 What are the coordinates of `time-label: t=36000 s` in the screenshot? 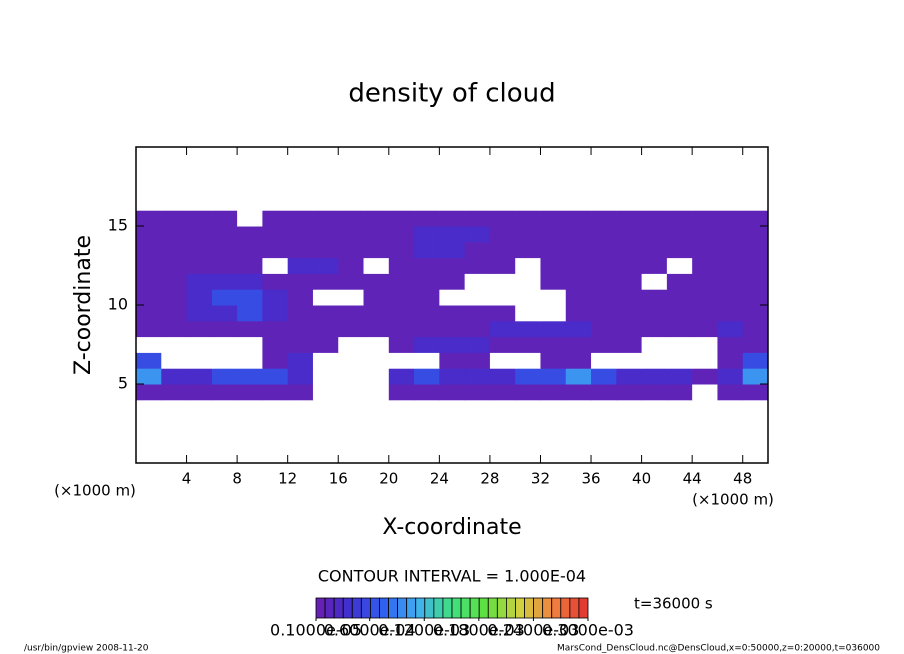 It's located at (673, 604).